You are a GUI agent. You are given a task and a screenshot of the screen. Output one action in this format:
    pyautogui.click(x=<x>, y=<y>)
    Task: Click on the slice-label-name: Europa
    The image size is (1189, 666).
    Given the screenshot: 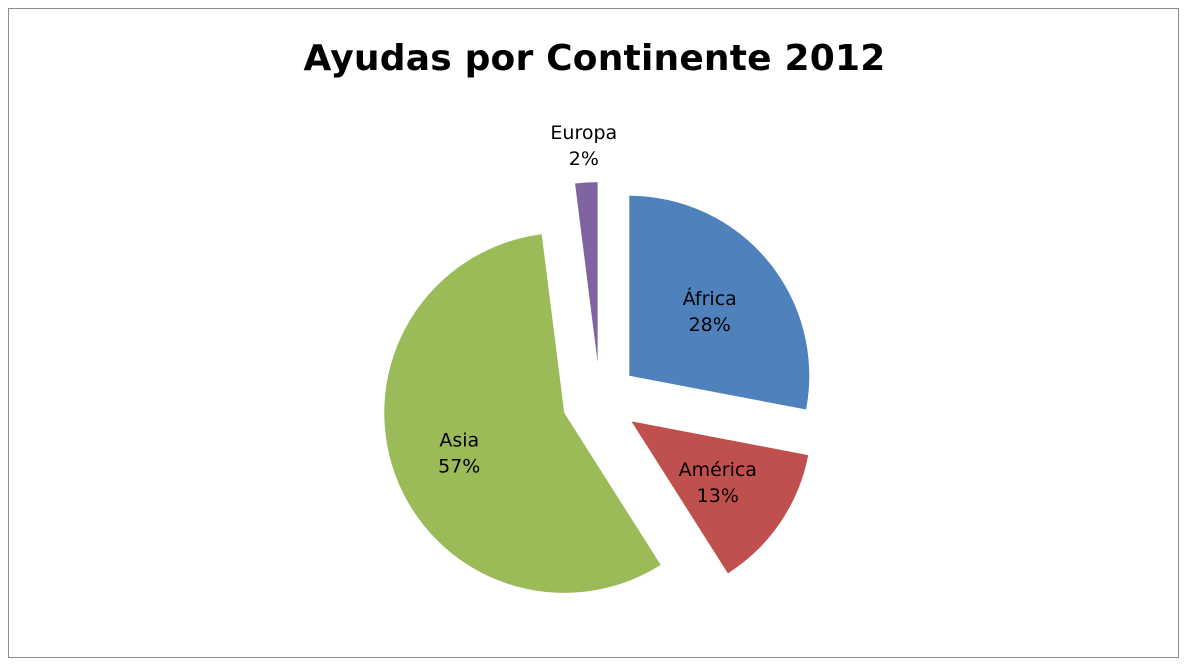 What is the action you would take?
    pyautogui.click(x=583, y=133)
    